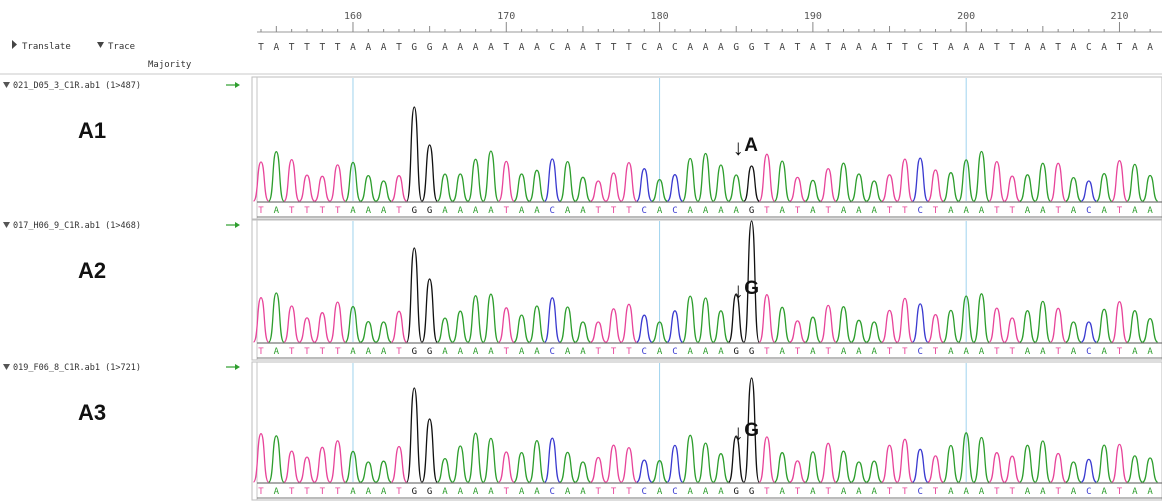 This screenshot has width=1162, height=501. I want to click on base-call: G, so click(414, 352).